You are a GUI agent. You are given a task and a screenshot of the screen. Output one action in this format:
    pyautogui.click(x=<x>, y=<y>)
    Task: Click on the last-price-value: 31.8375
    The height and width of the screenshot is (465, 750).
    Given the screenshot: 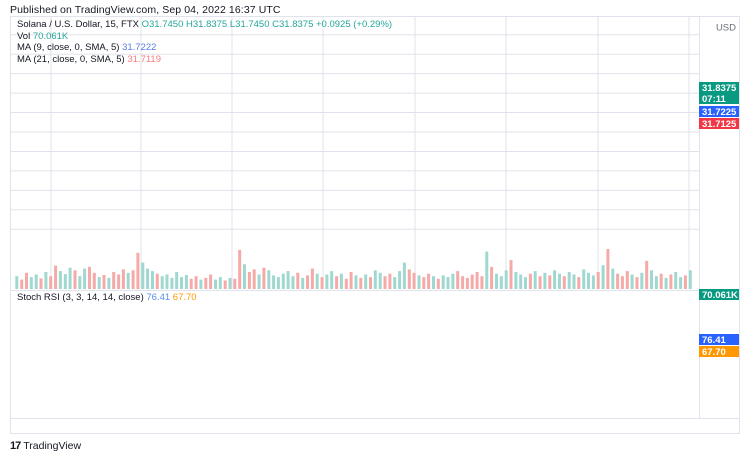 What is the action you would take?
    pyautogui.click(x=719, y=88)
    